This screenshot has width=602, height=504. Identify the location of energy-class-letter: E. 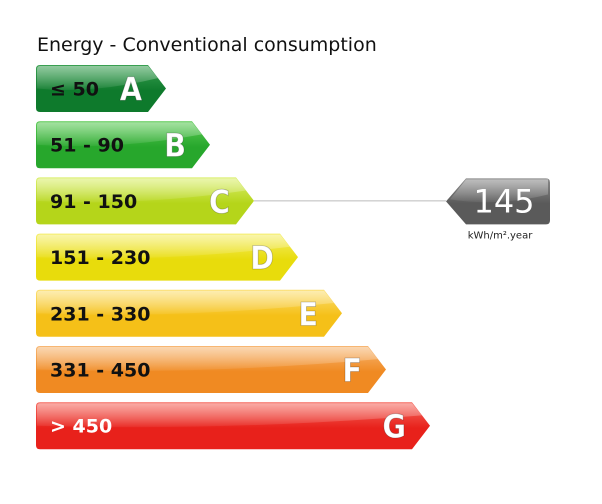
(308, 314).